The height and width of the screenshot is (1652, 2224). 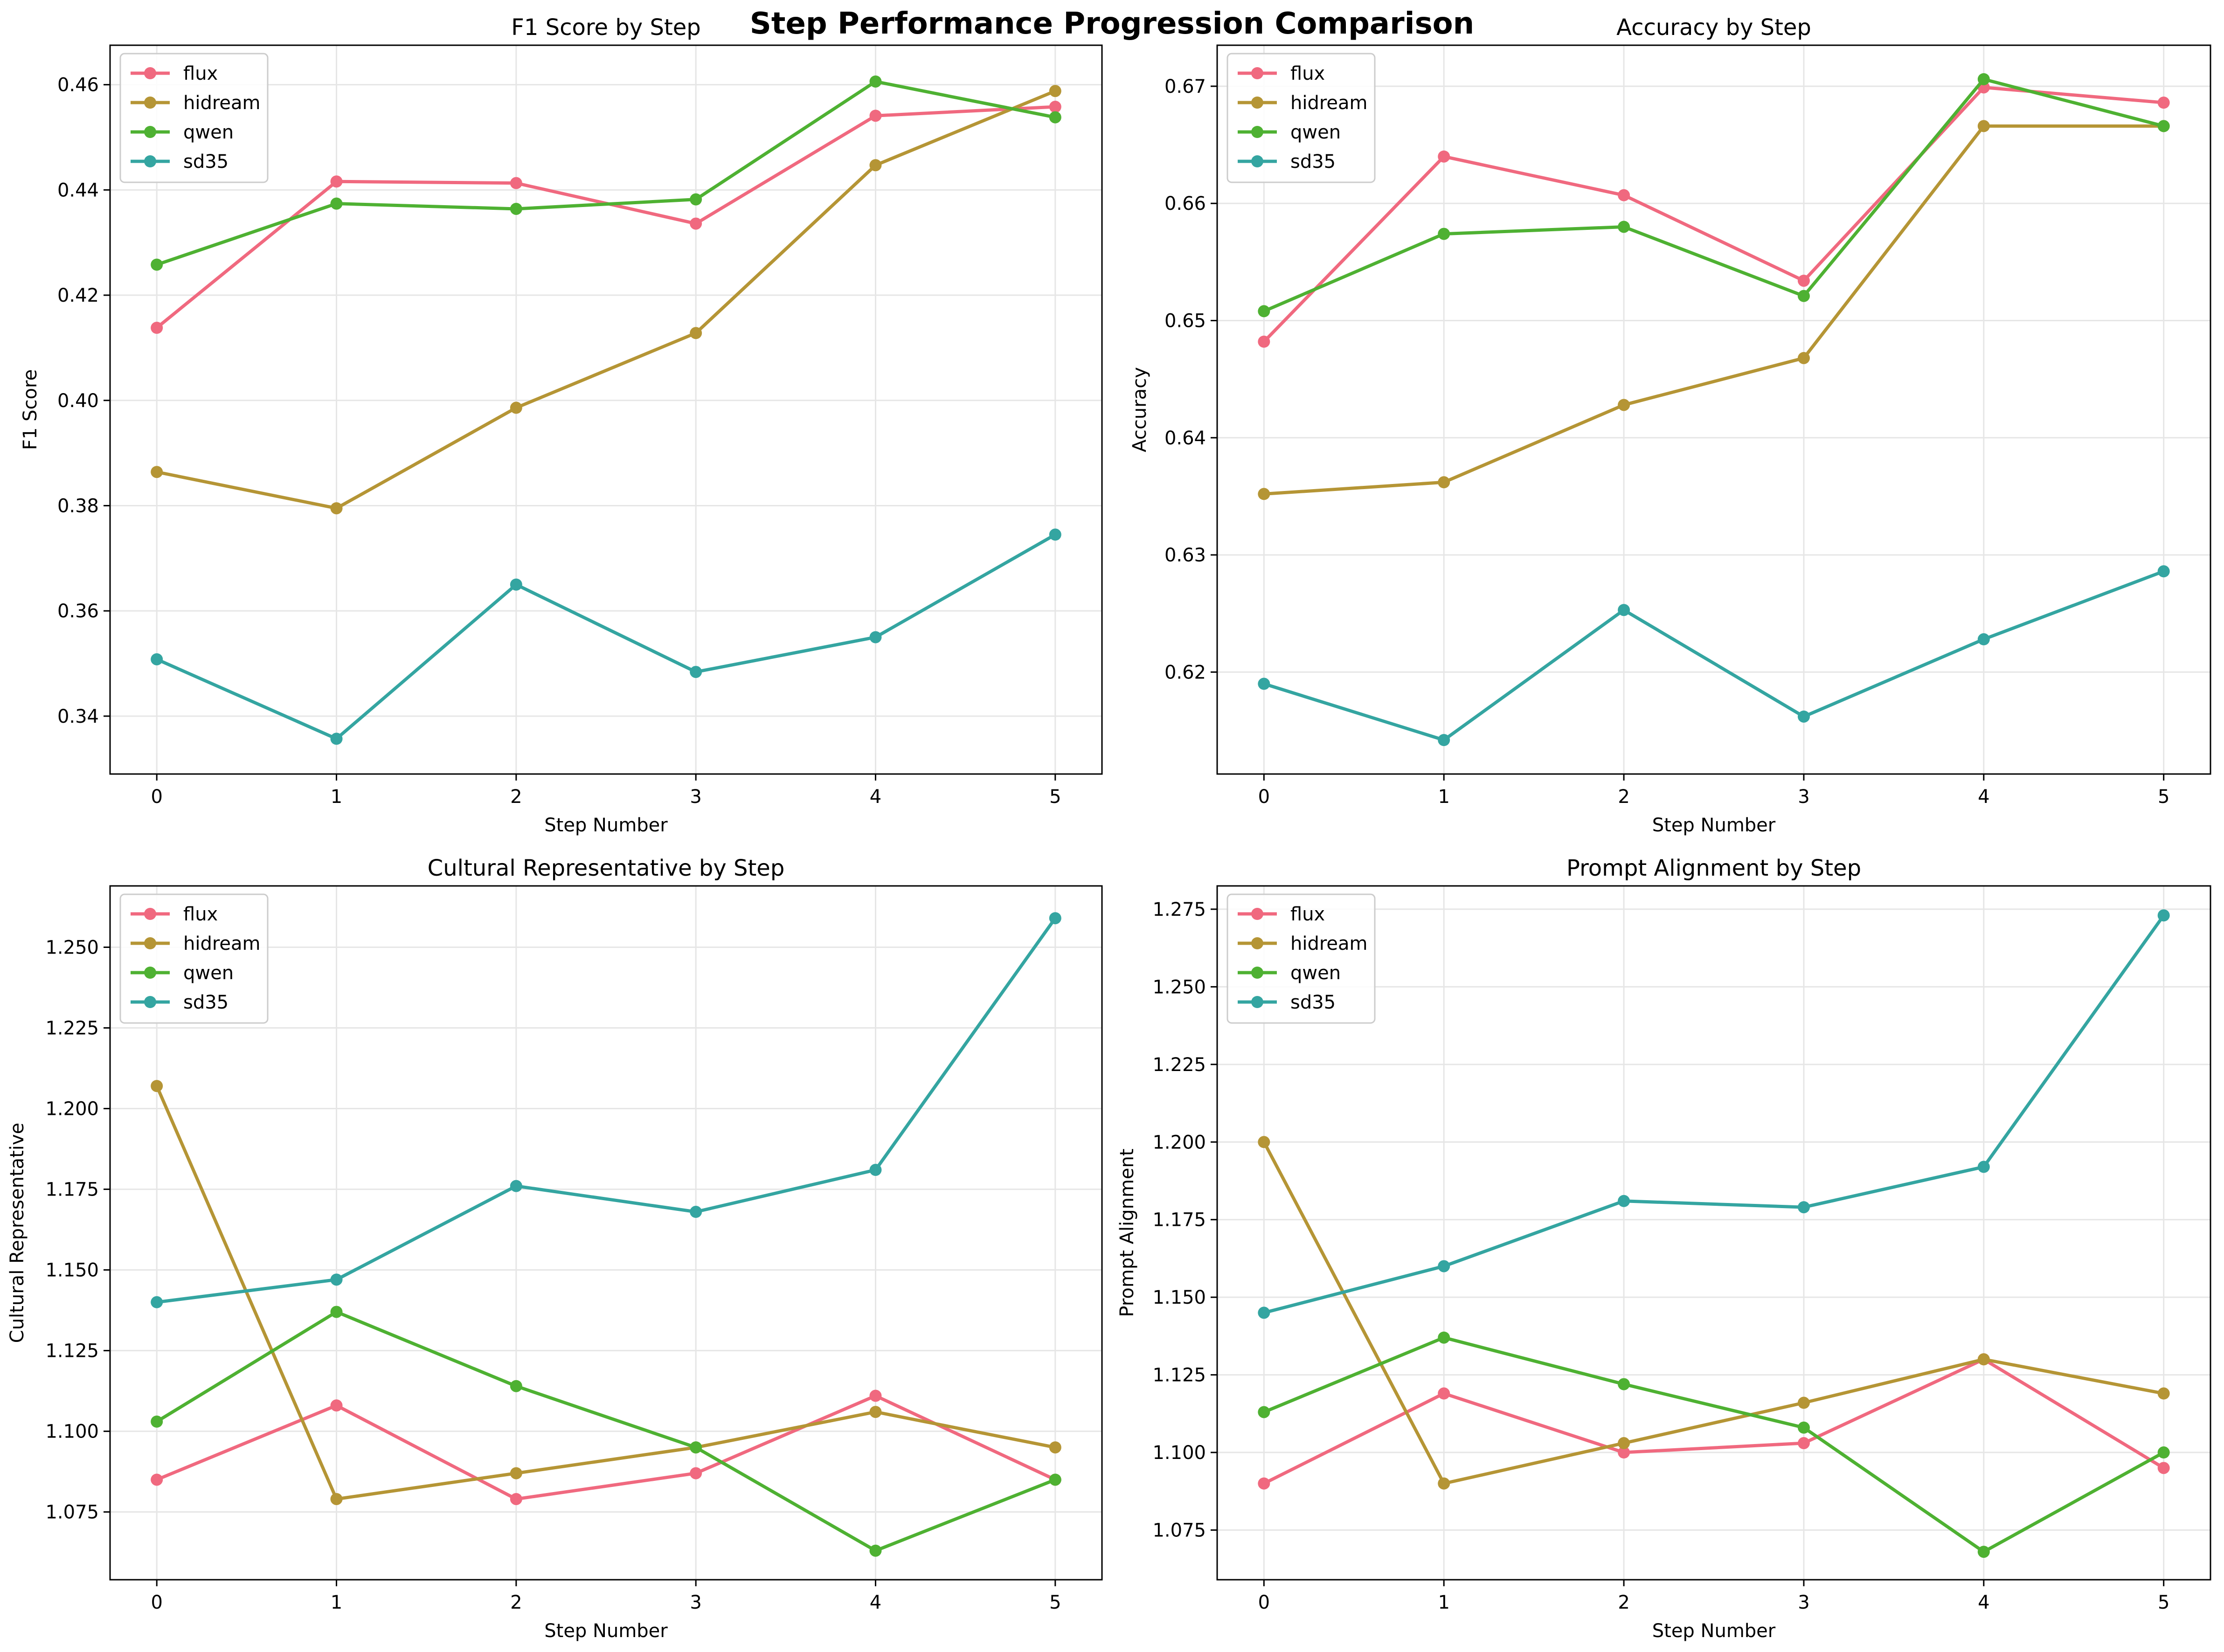 What do you see at coordinates (78, 295) in the screenshot?
I see `y-tick-label: 0.42` at bounding box center [78, 295].